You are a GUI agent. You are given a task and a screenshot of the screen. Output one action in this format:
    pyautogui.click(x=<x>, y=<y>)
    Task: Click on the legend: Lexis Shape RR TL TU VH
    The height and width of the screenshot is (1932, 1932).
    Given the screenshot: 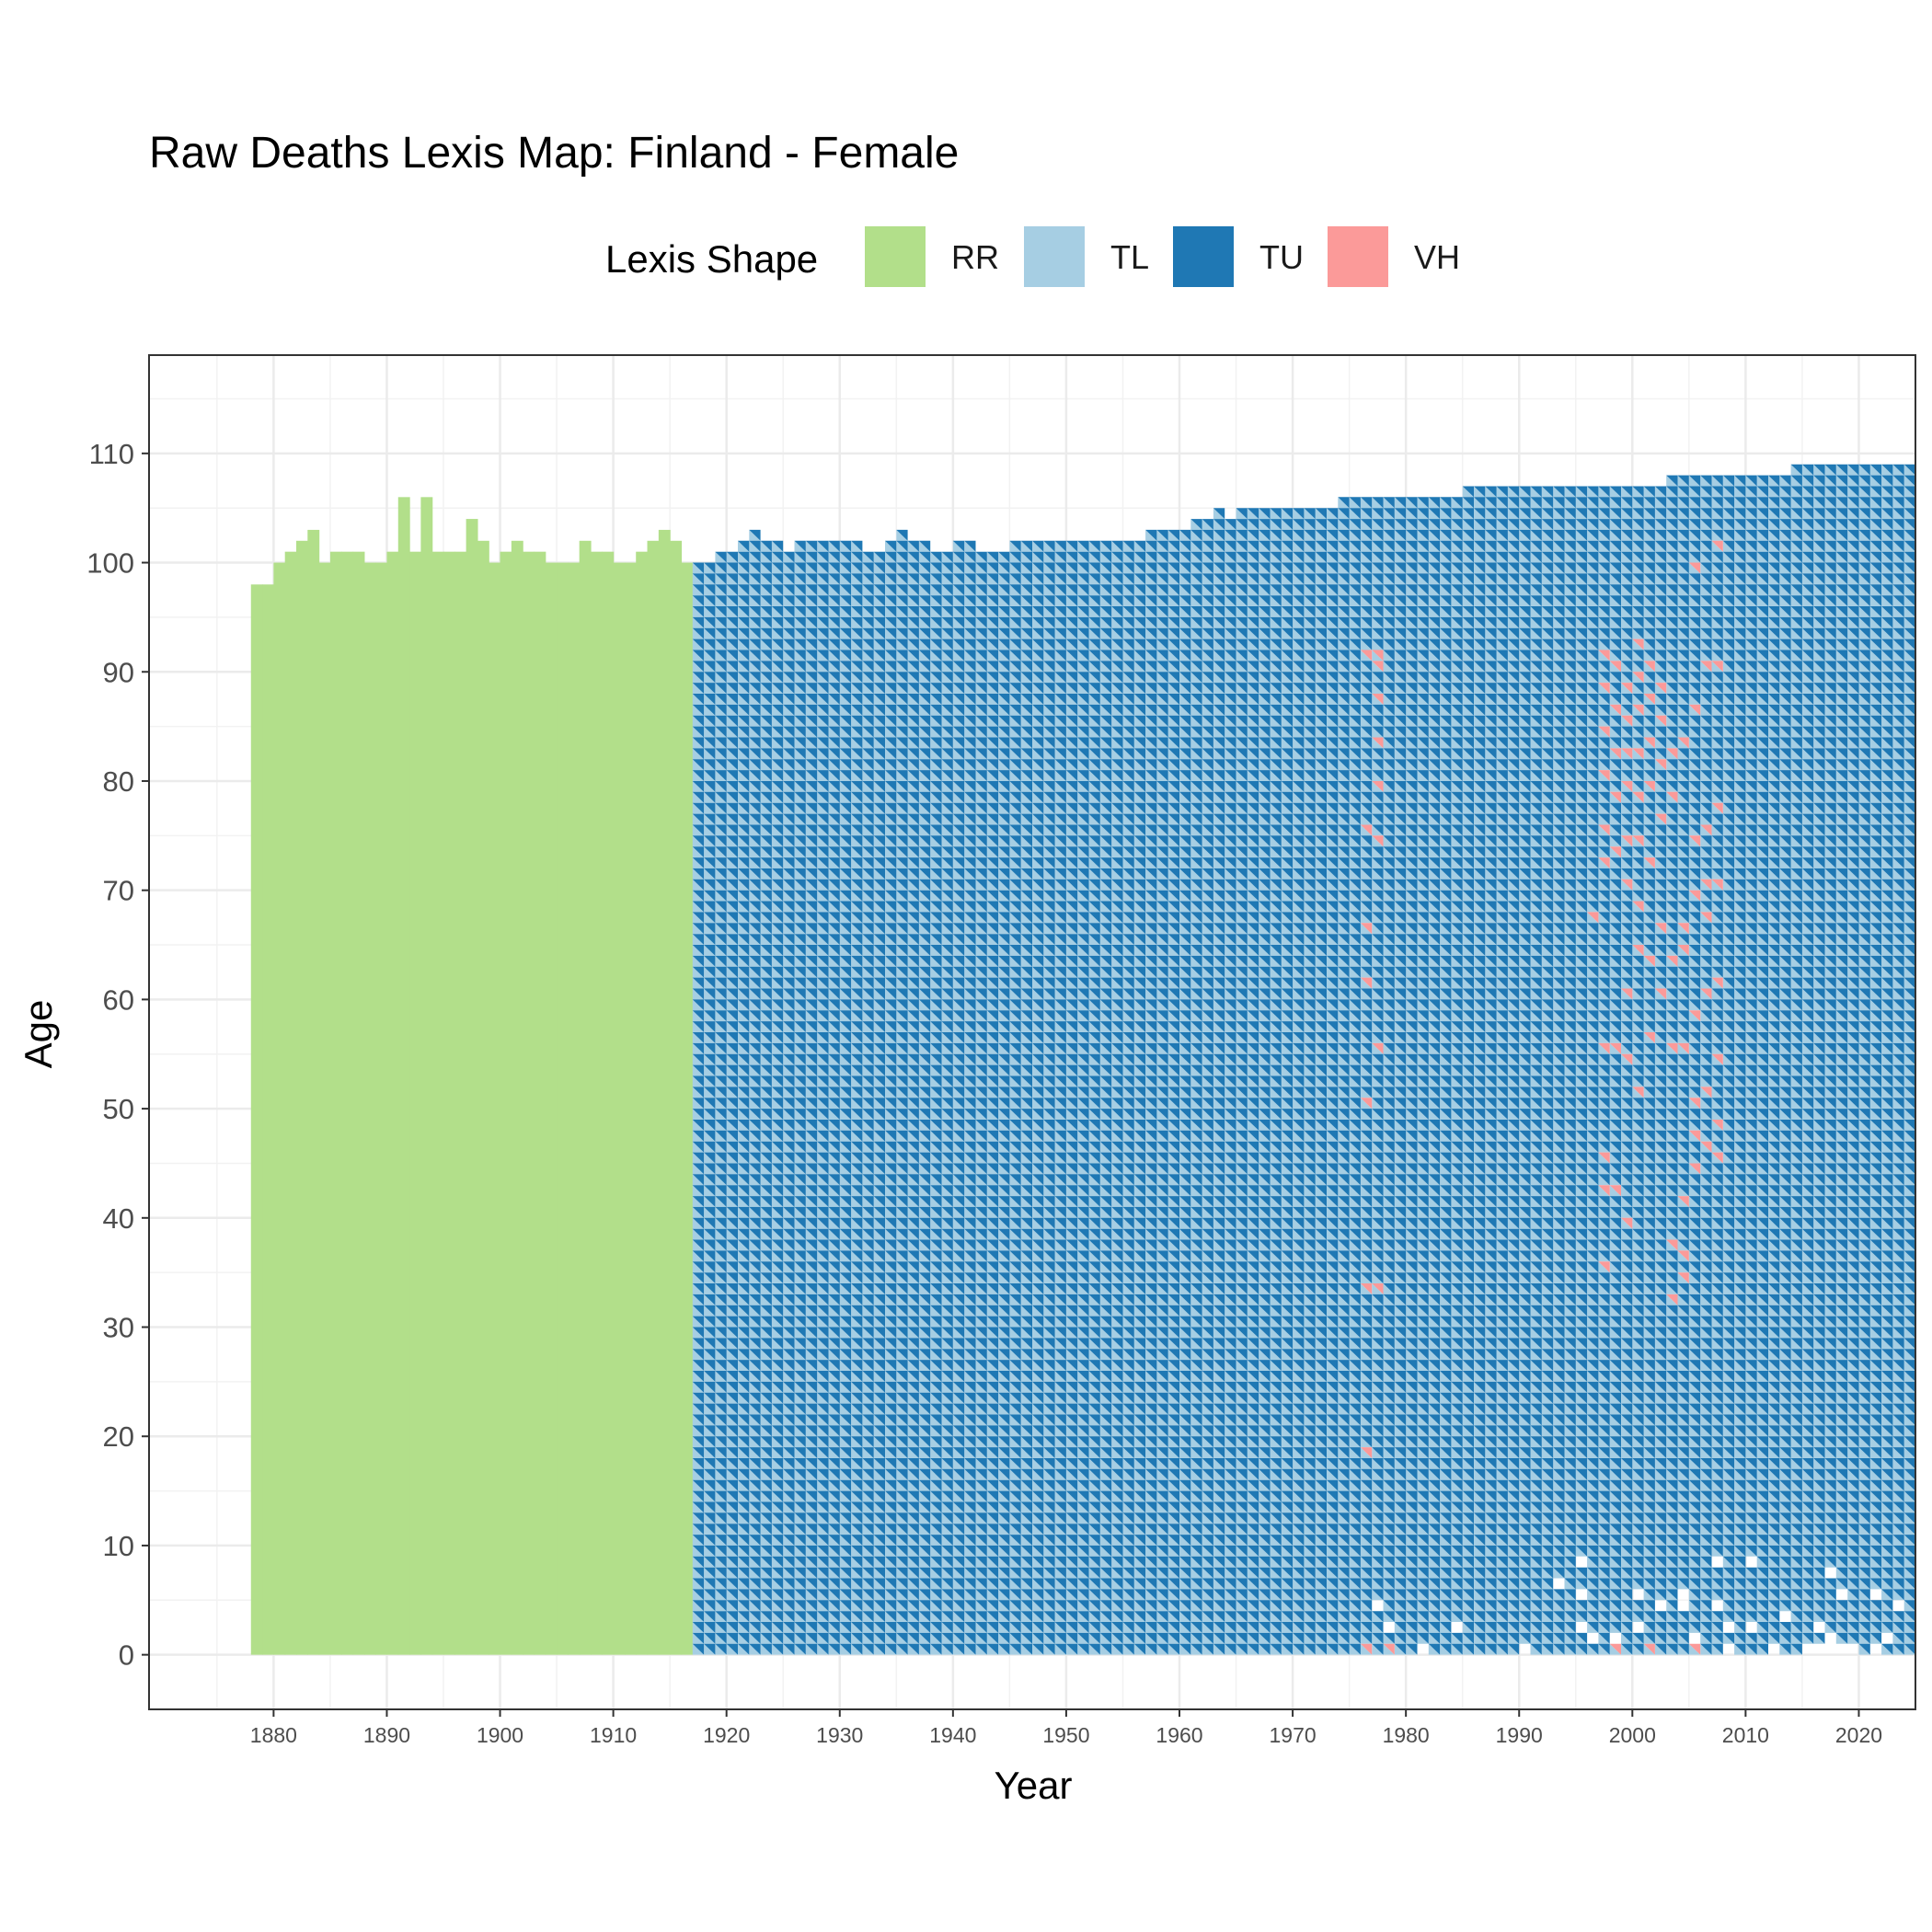 What is the action you would take?
    pyautogui.click(x=1032, y=256)
    